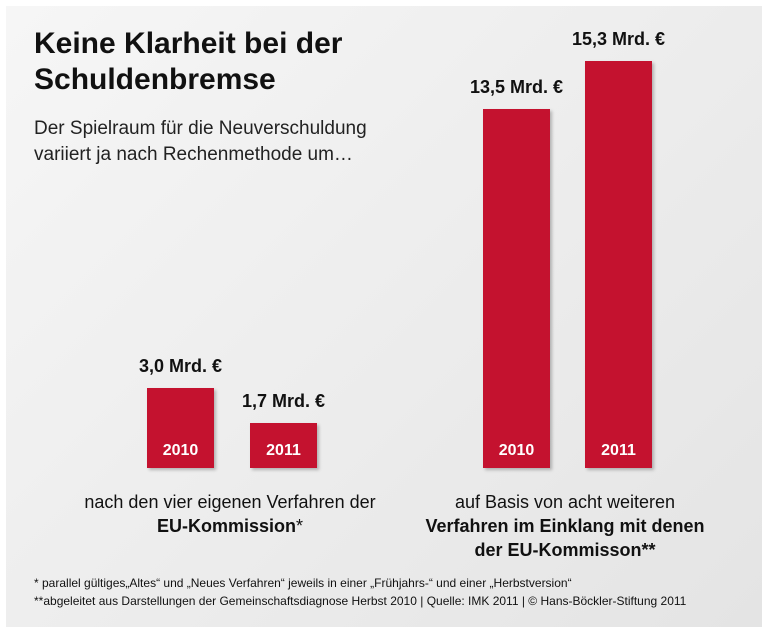 This screenshot has width=768, height=633. What do you see at coordinates (618, 39) in the screenshot?
I see `value-label: 15,3 Mrd. €` at bounding box center [618, 39].